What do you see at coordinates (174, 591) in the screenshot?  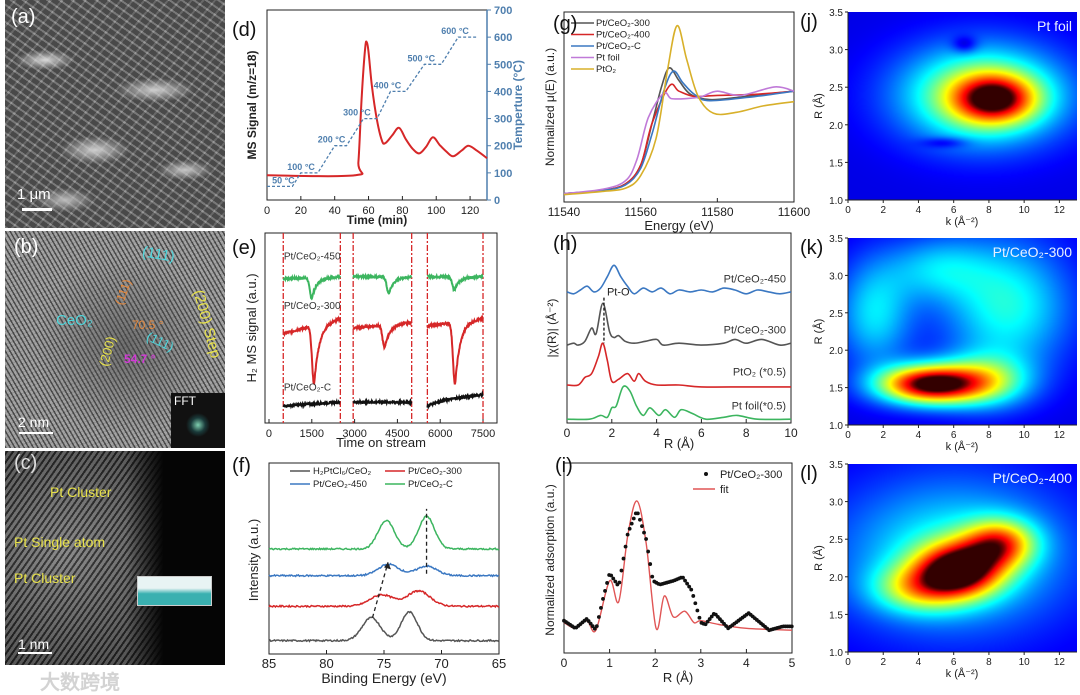 I see `intensity-profile-inset` at bounding box center [174, 591].